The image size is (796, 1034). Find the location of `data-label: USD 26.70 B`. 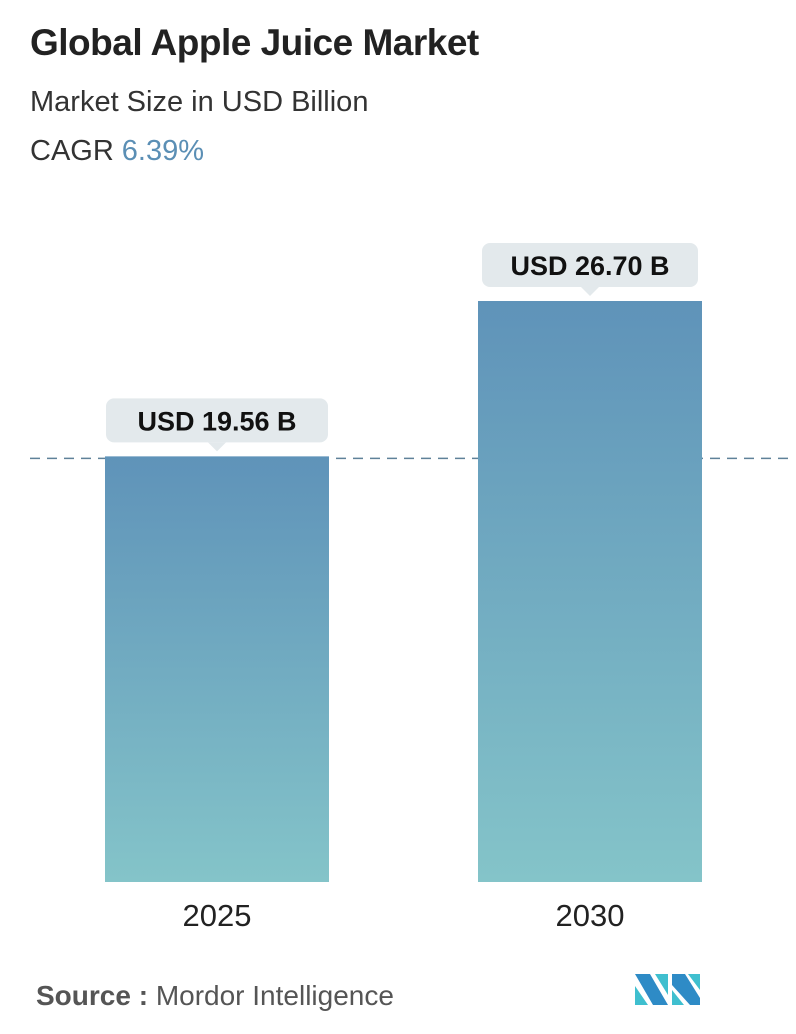

data-label: USD 26.70 B is located at coordinates (589, 266).